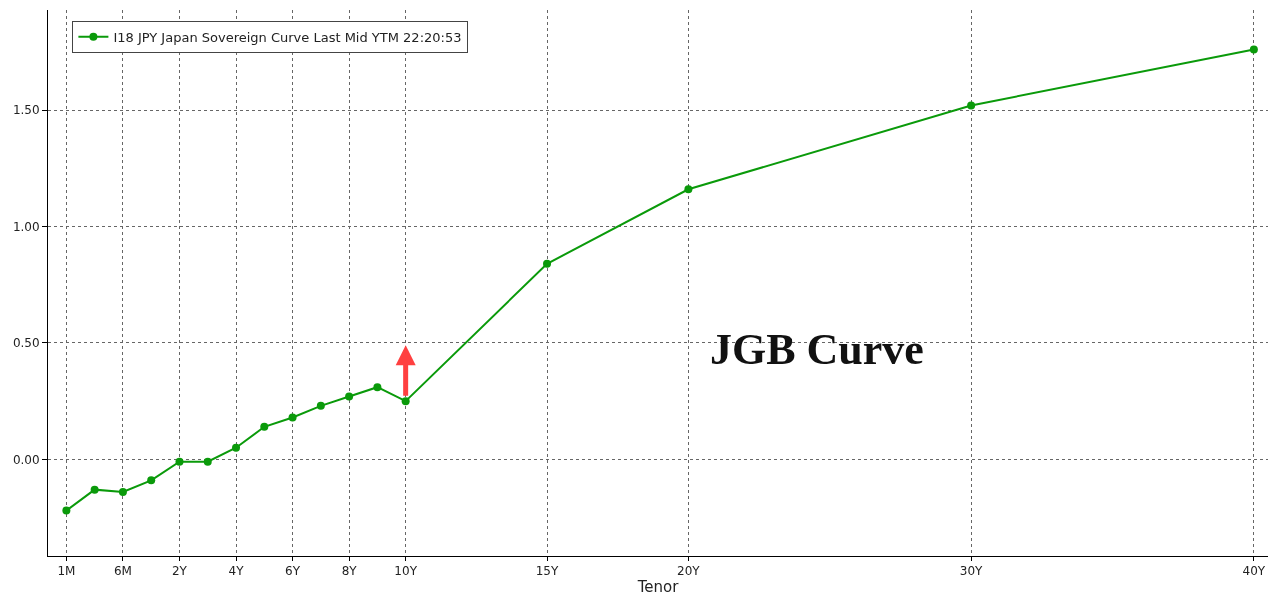 The image size is (1280, 603). Describe the element at coordinates (26, 343) in the screenshot. I see `y-tick-label: 0.50` at that location.